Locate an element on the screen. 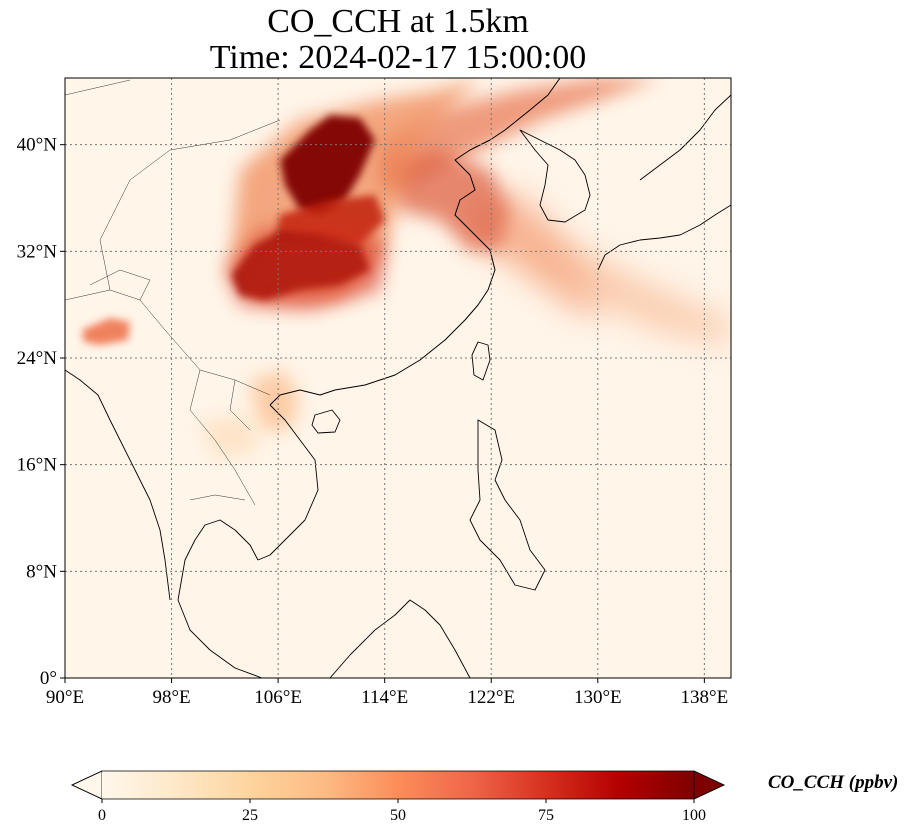  latitude-ticks: 0° 8°N 16°N 24°N 32°N 40°N is located at coordinates (41, 412).